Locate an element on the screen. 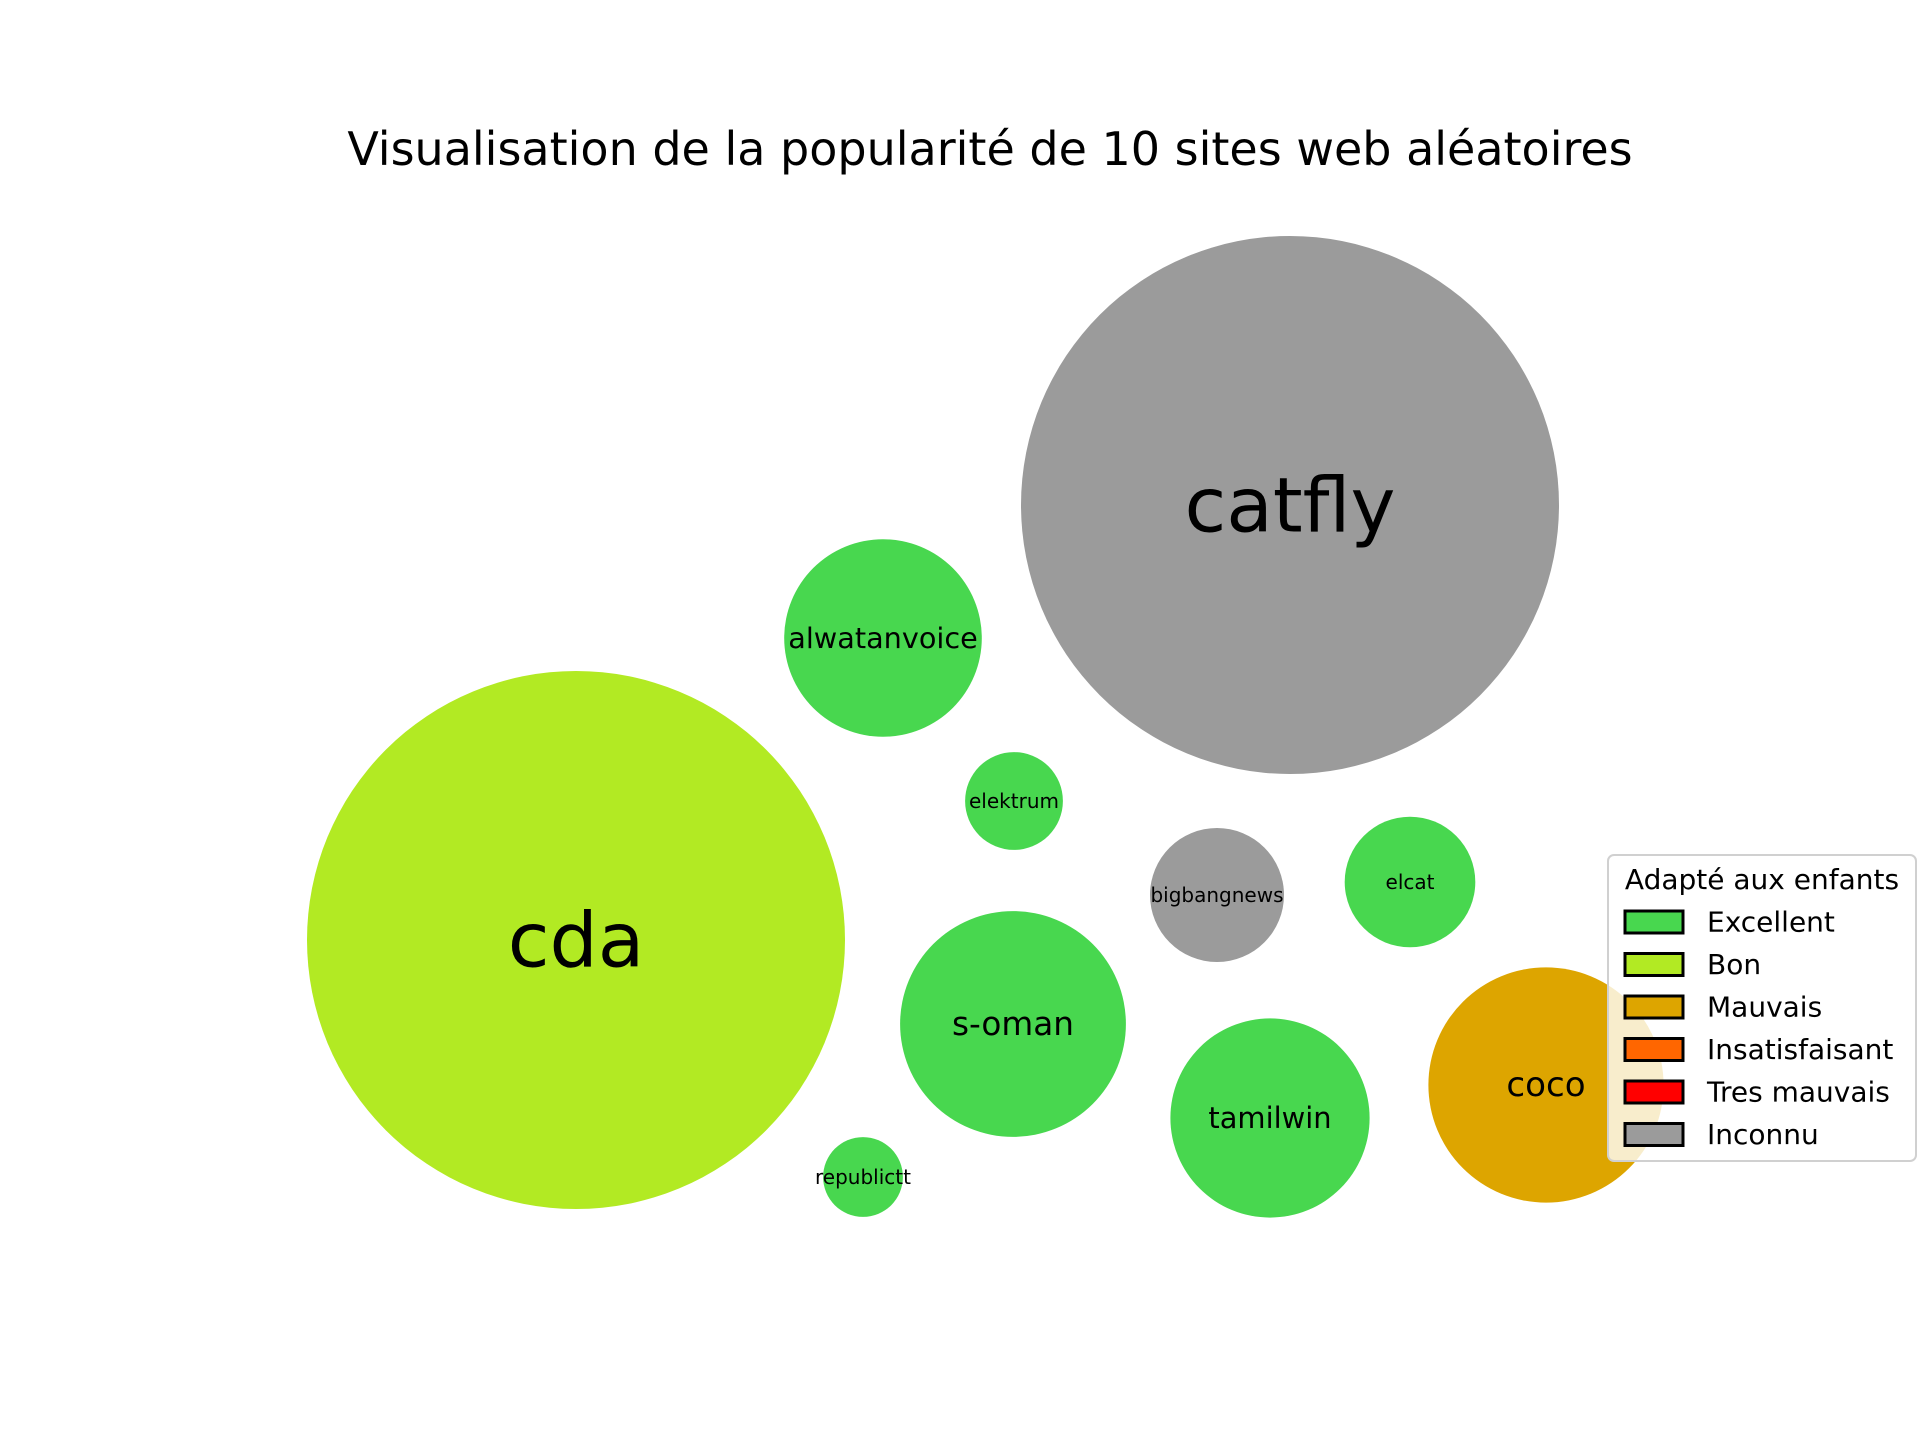 The image size is (1920, 1440). bubble-coco is located at coordinates (1546, 1085).